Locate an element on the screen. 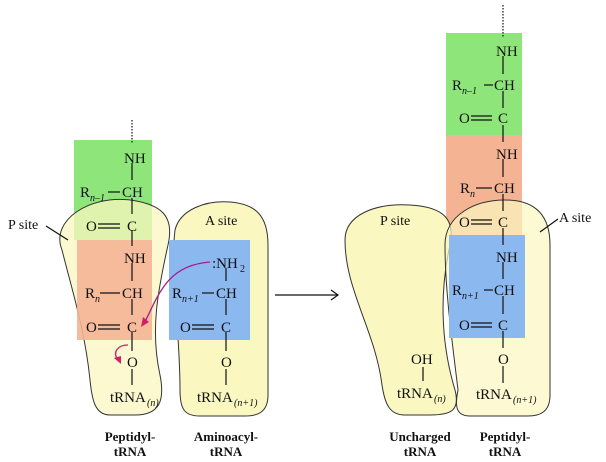 This screenshot has height=462, width=606. reaction-arrow is located at coordinates (307, 295).